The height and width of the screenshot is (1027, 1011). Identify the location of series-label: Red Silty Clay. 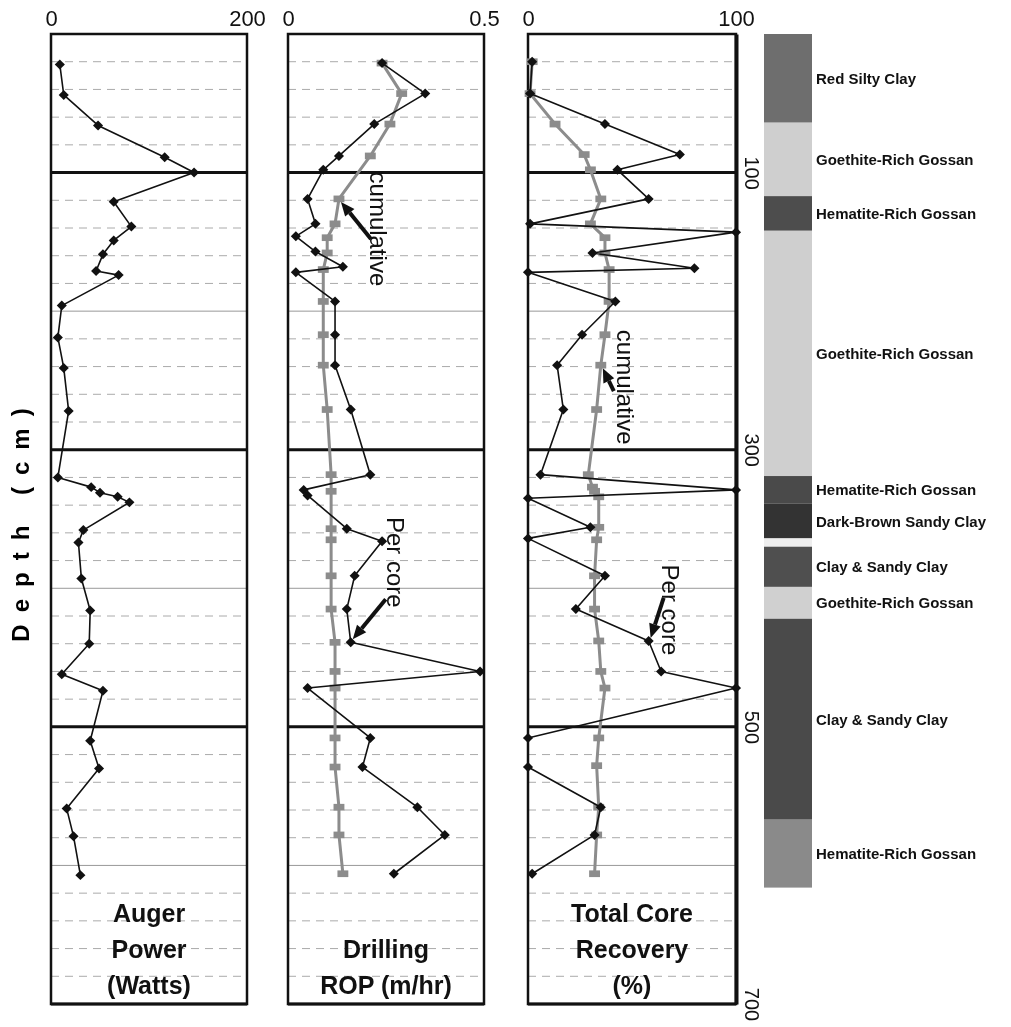
(866, 78).